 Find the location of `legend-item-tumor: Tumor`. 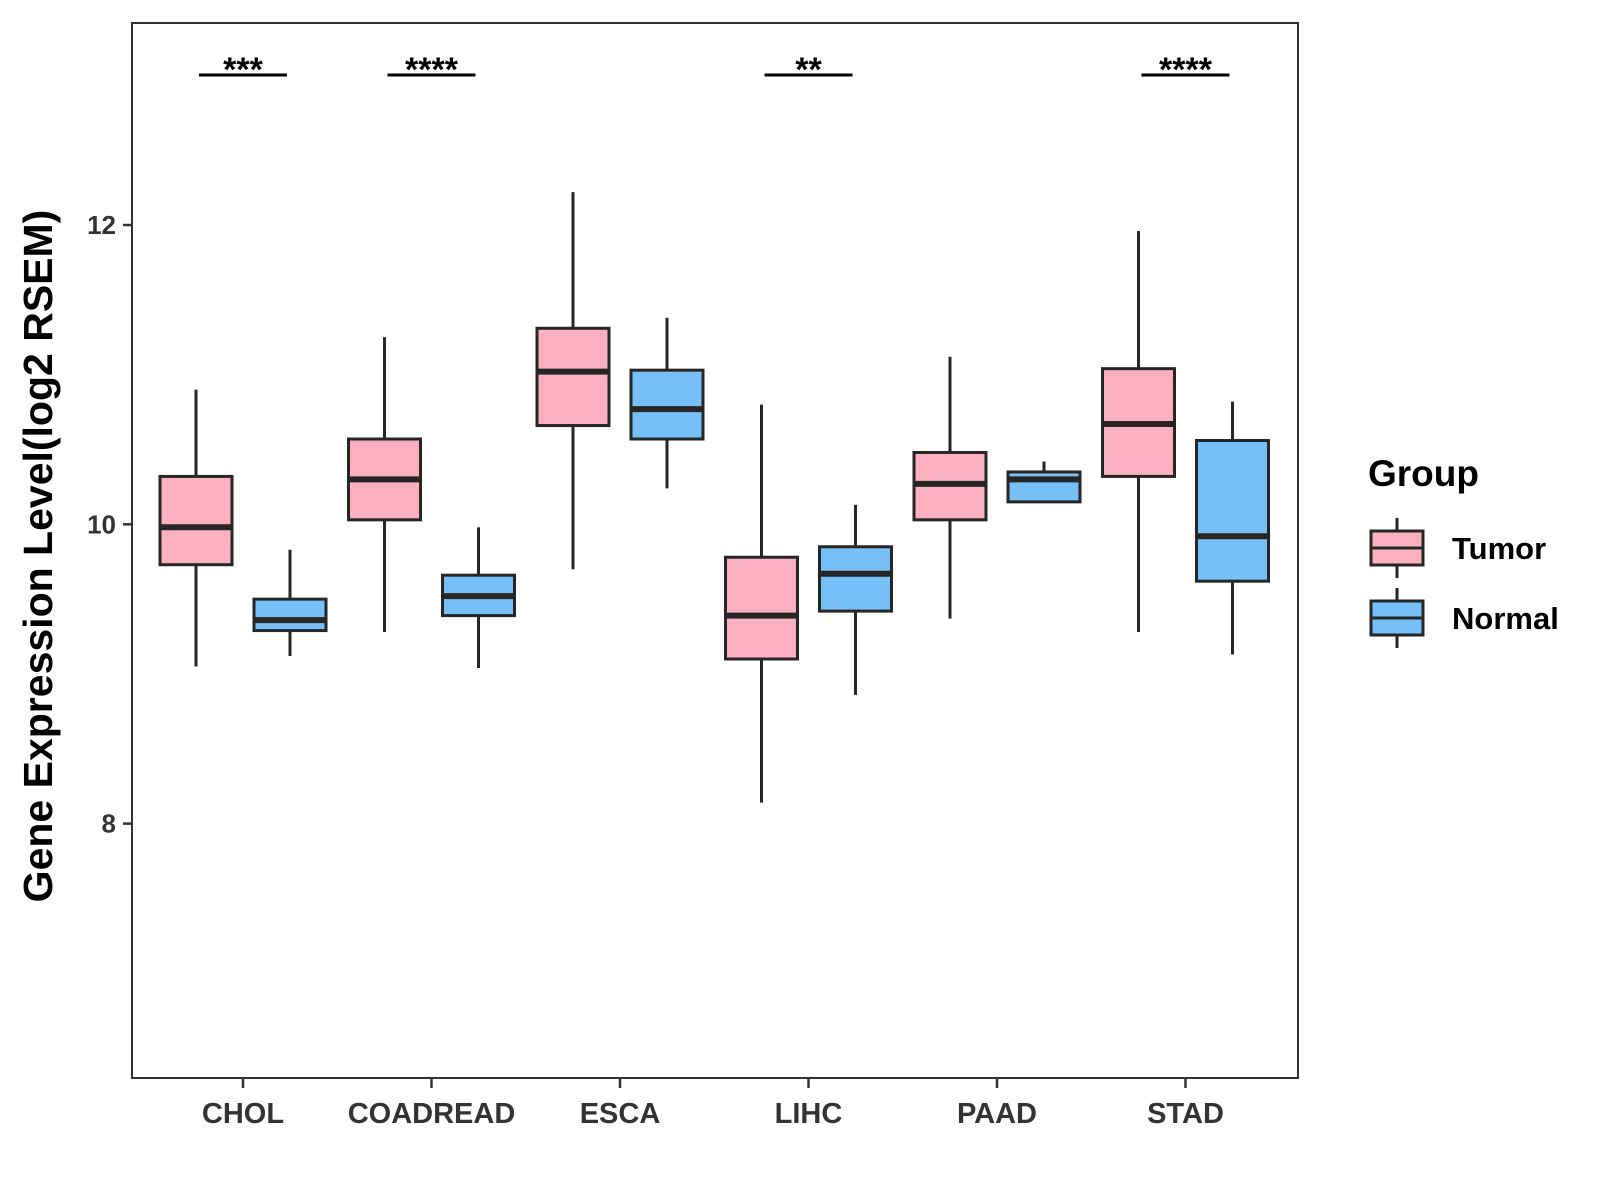

legend-item-tumor: Tumor is located at coordinates (1457, 548).